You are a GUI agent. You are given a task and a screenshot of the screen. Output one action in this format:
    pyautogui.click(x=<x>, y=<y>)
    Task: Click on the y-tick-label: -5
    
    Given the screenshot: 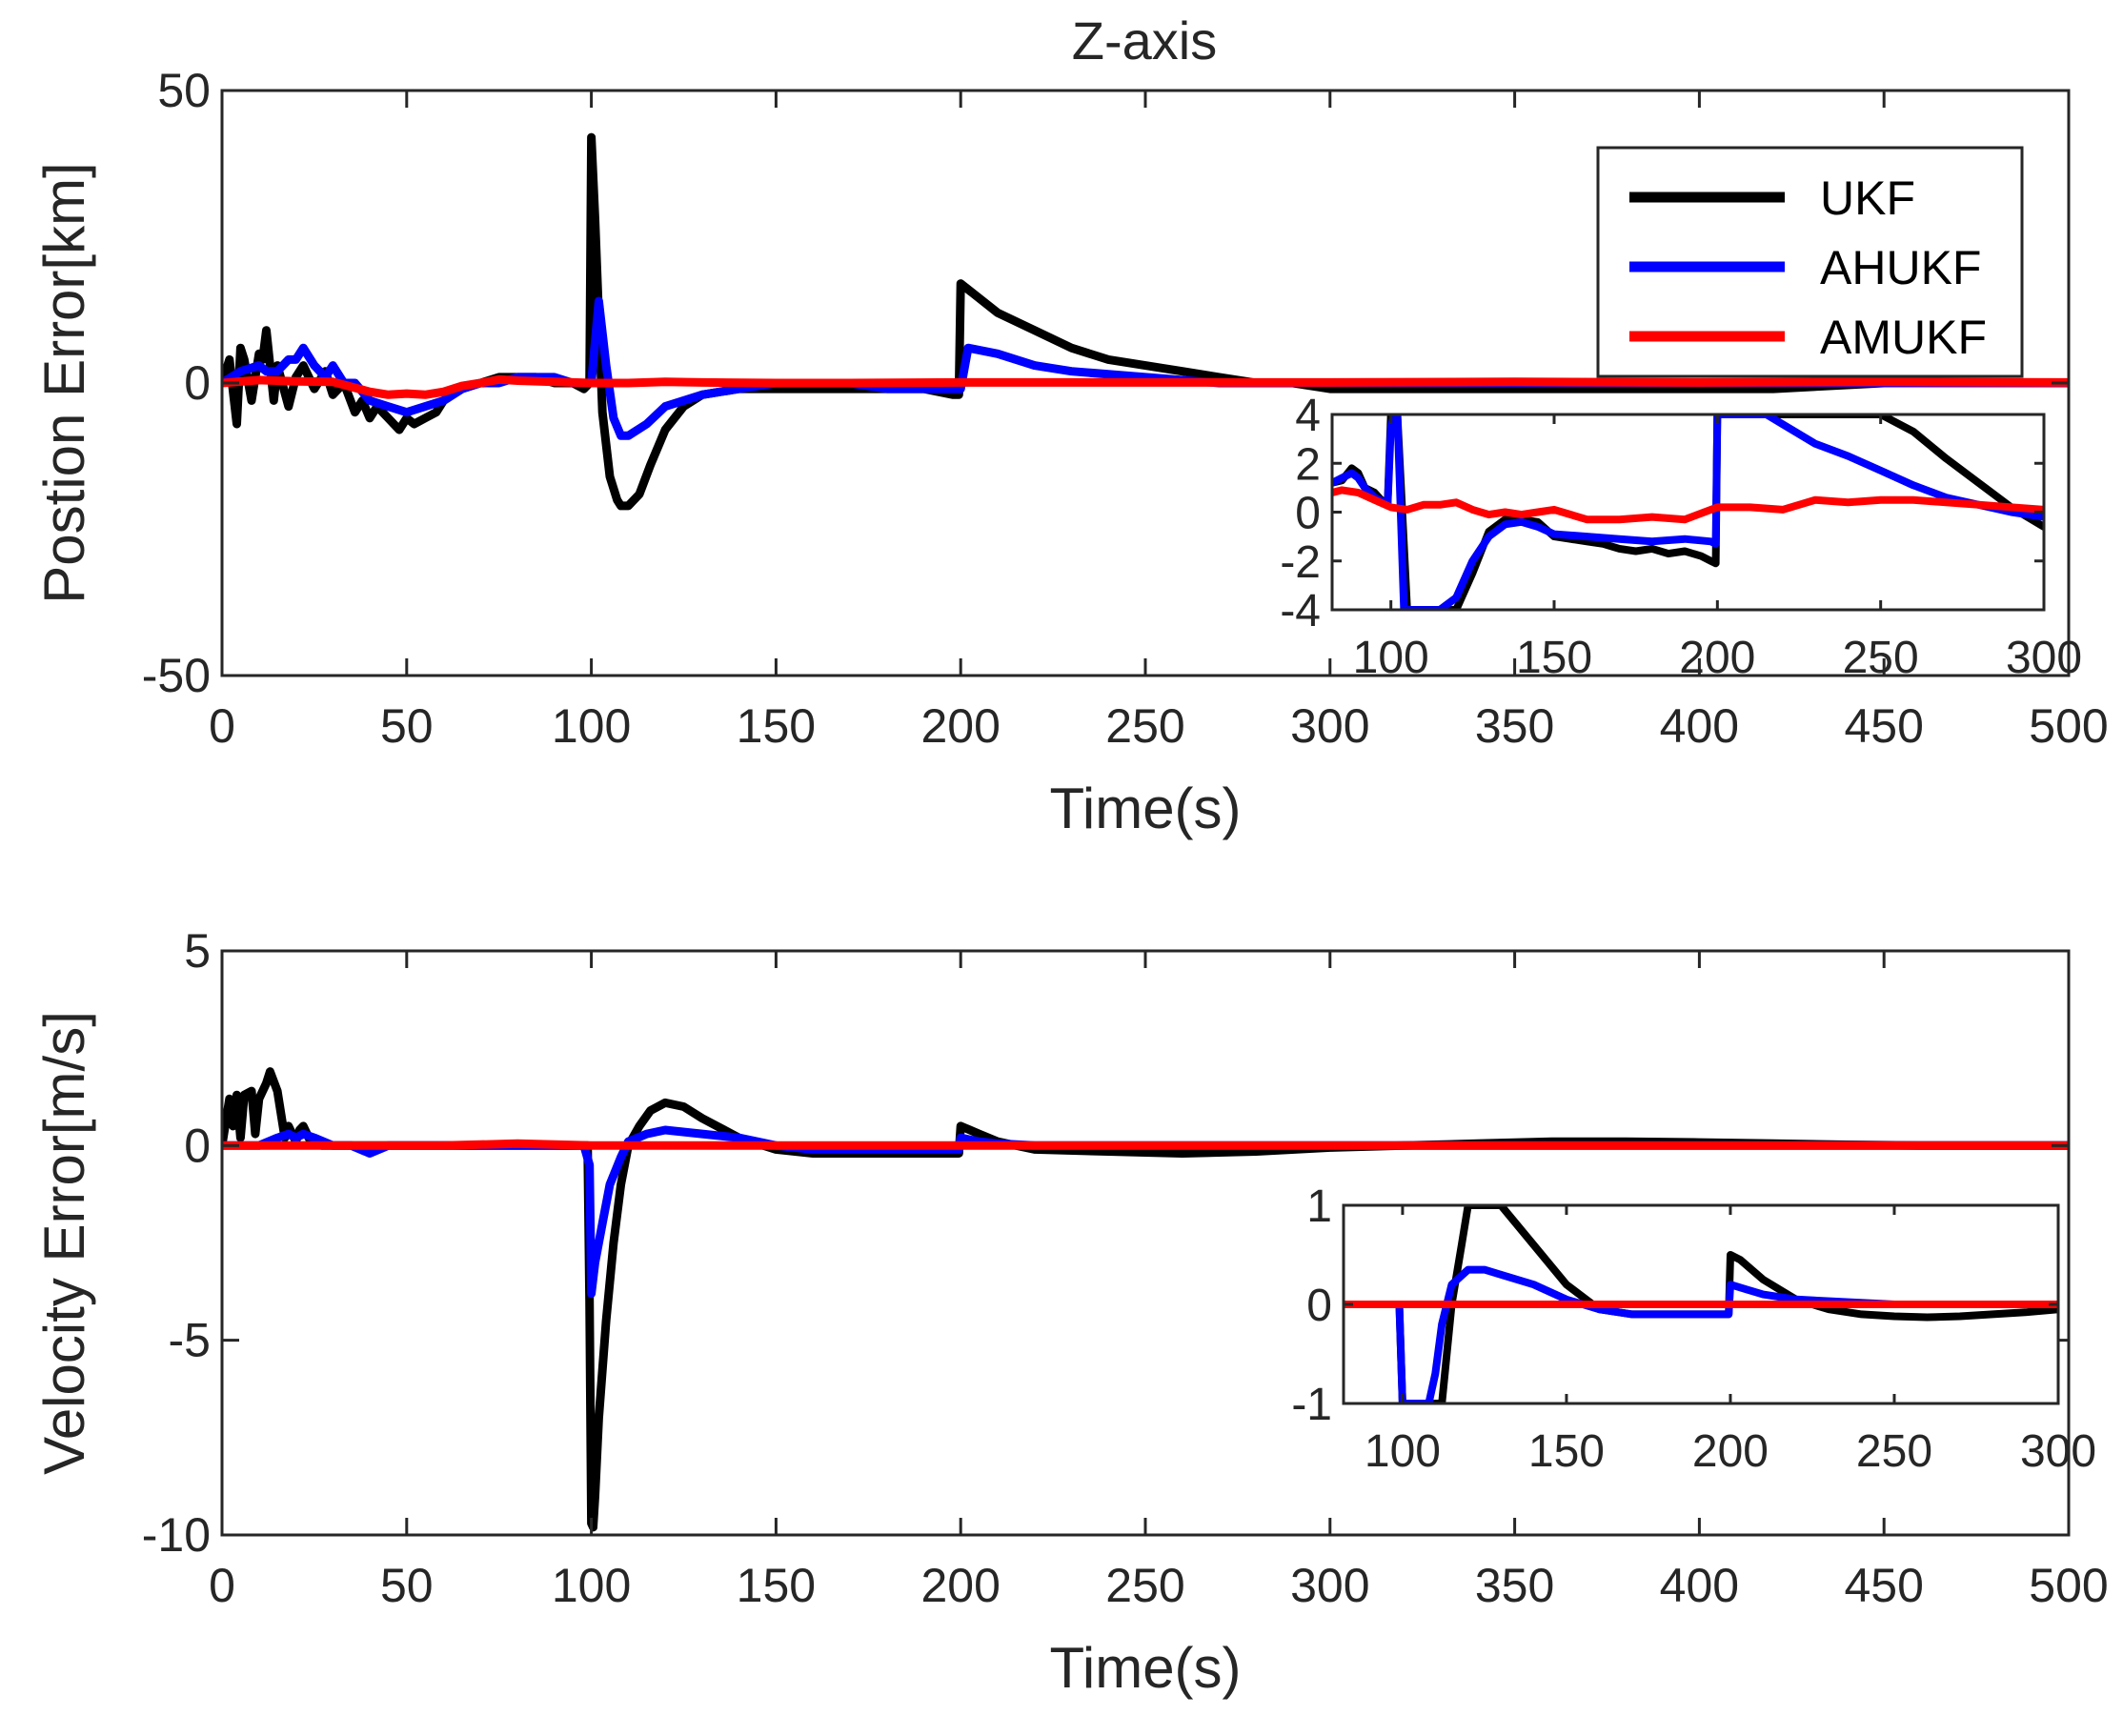 What is the action you would take?
    pyautogui.click(x=190, y=1340)
    